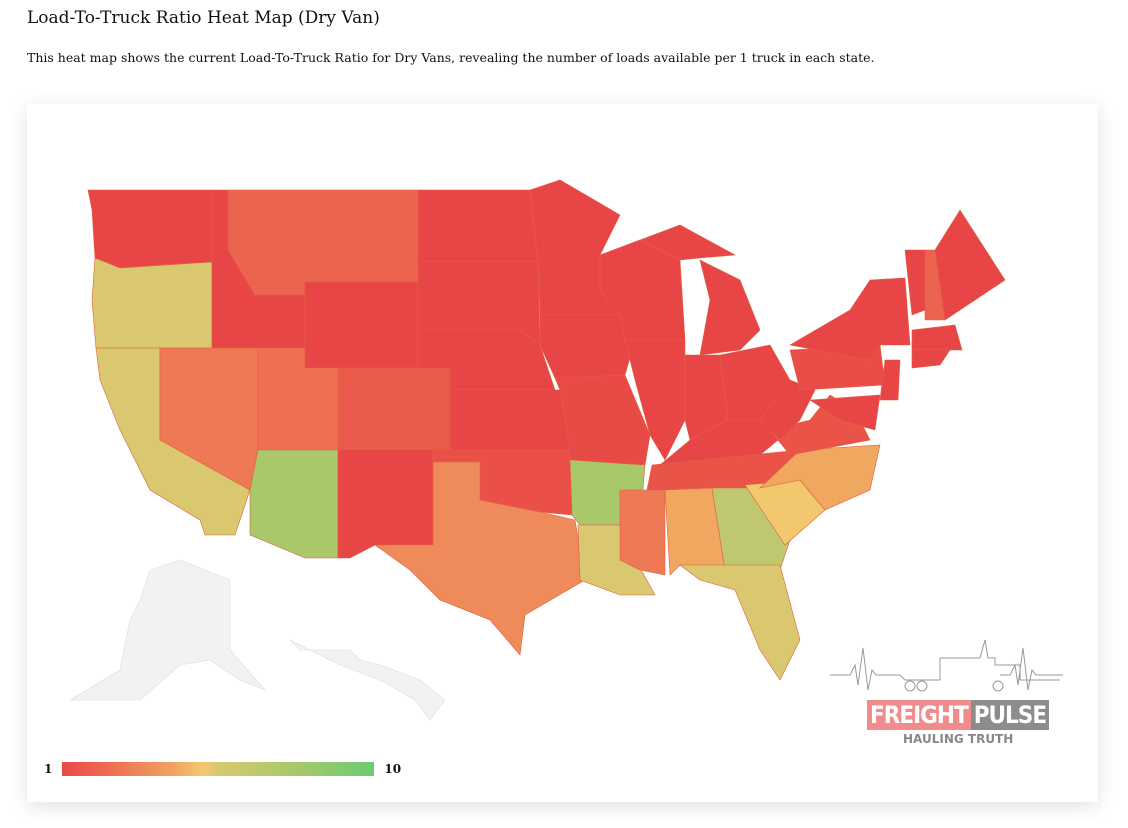 The image size is (1128, 828). Describe the element at coordinates (845, 412) in the screenshot. I see `state-md` at that location.